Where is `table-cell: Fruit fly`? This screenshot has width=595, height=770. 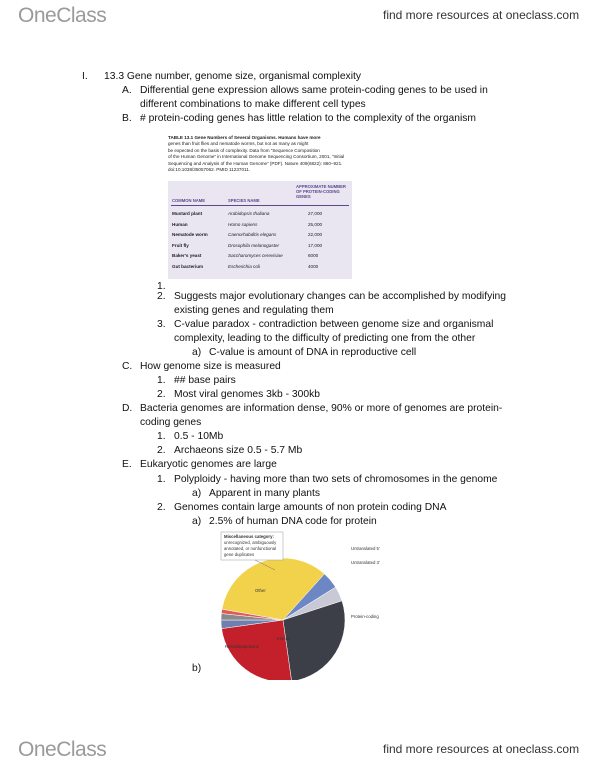
table-cell: Fruit fly is located at coordinates (180, 245).